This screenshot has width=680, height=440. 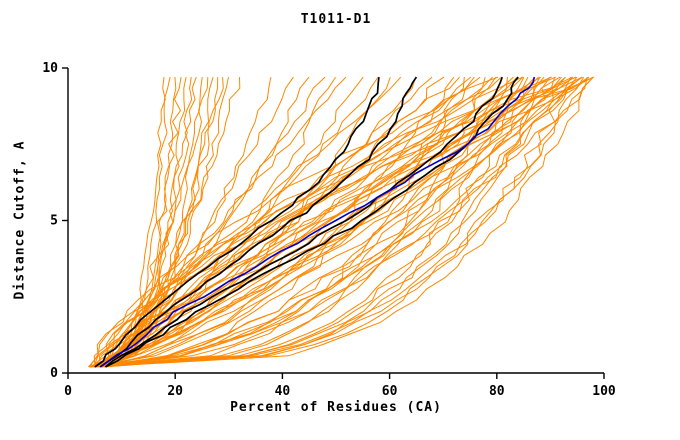 I want to click on x-tick-label: 0, so click(x=68, y=391).